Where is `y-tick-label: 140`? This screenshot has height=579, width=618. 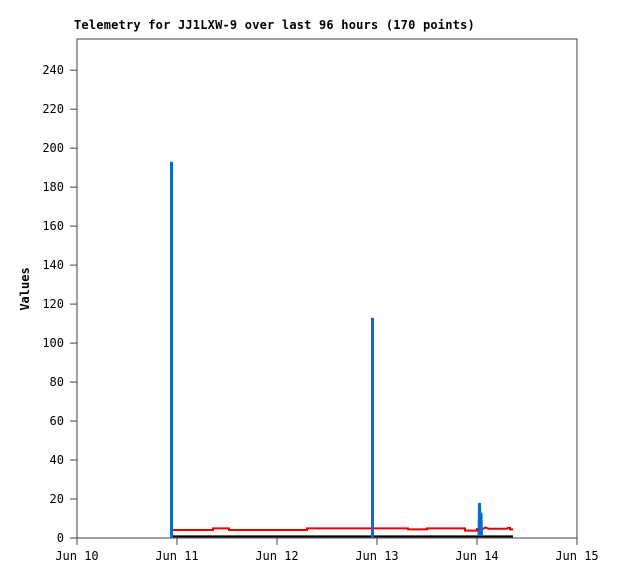 y-tick-label: 140 is located at coordinates (53, 265).